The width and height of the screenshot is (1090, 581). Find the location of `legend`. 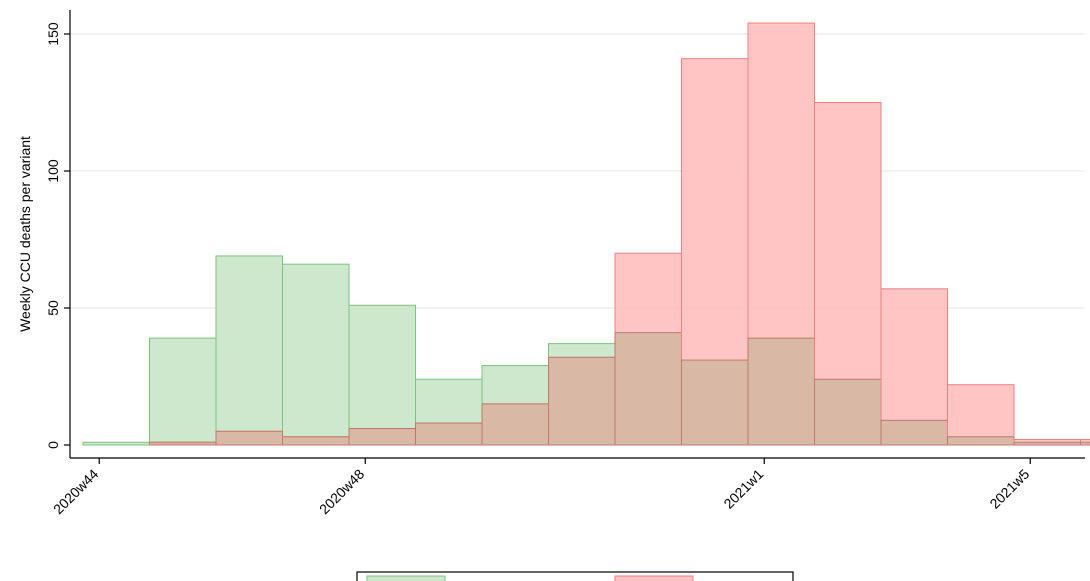

legend is located at coordinates (575, 576).